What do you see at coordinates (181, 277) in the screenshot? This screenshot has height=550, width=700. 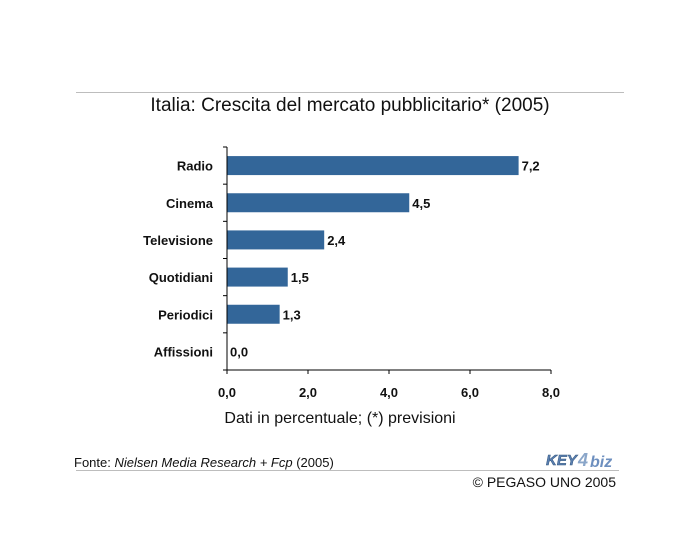 I see `category-label-quotidiani: Quotidiani` at bounding box center [181, 277].